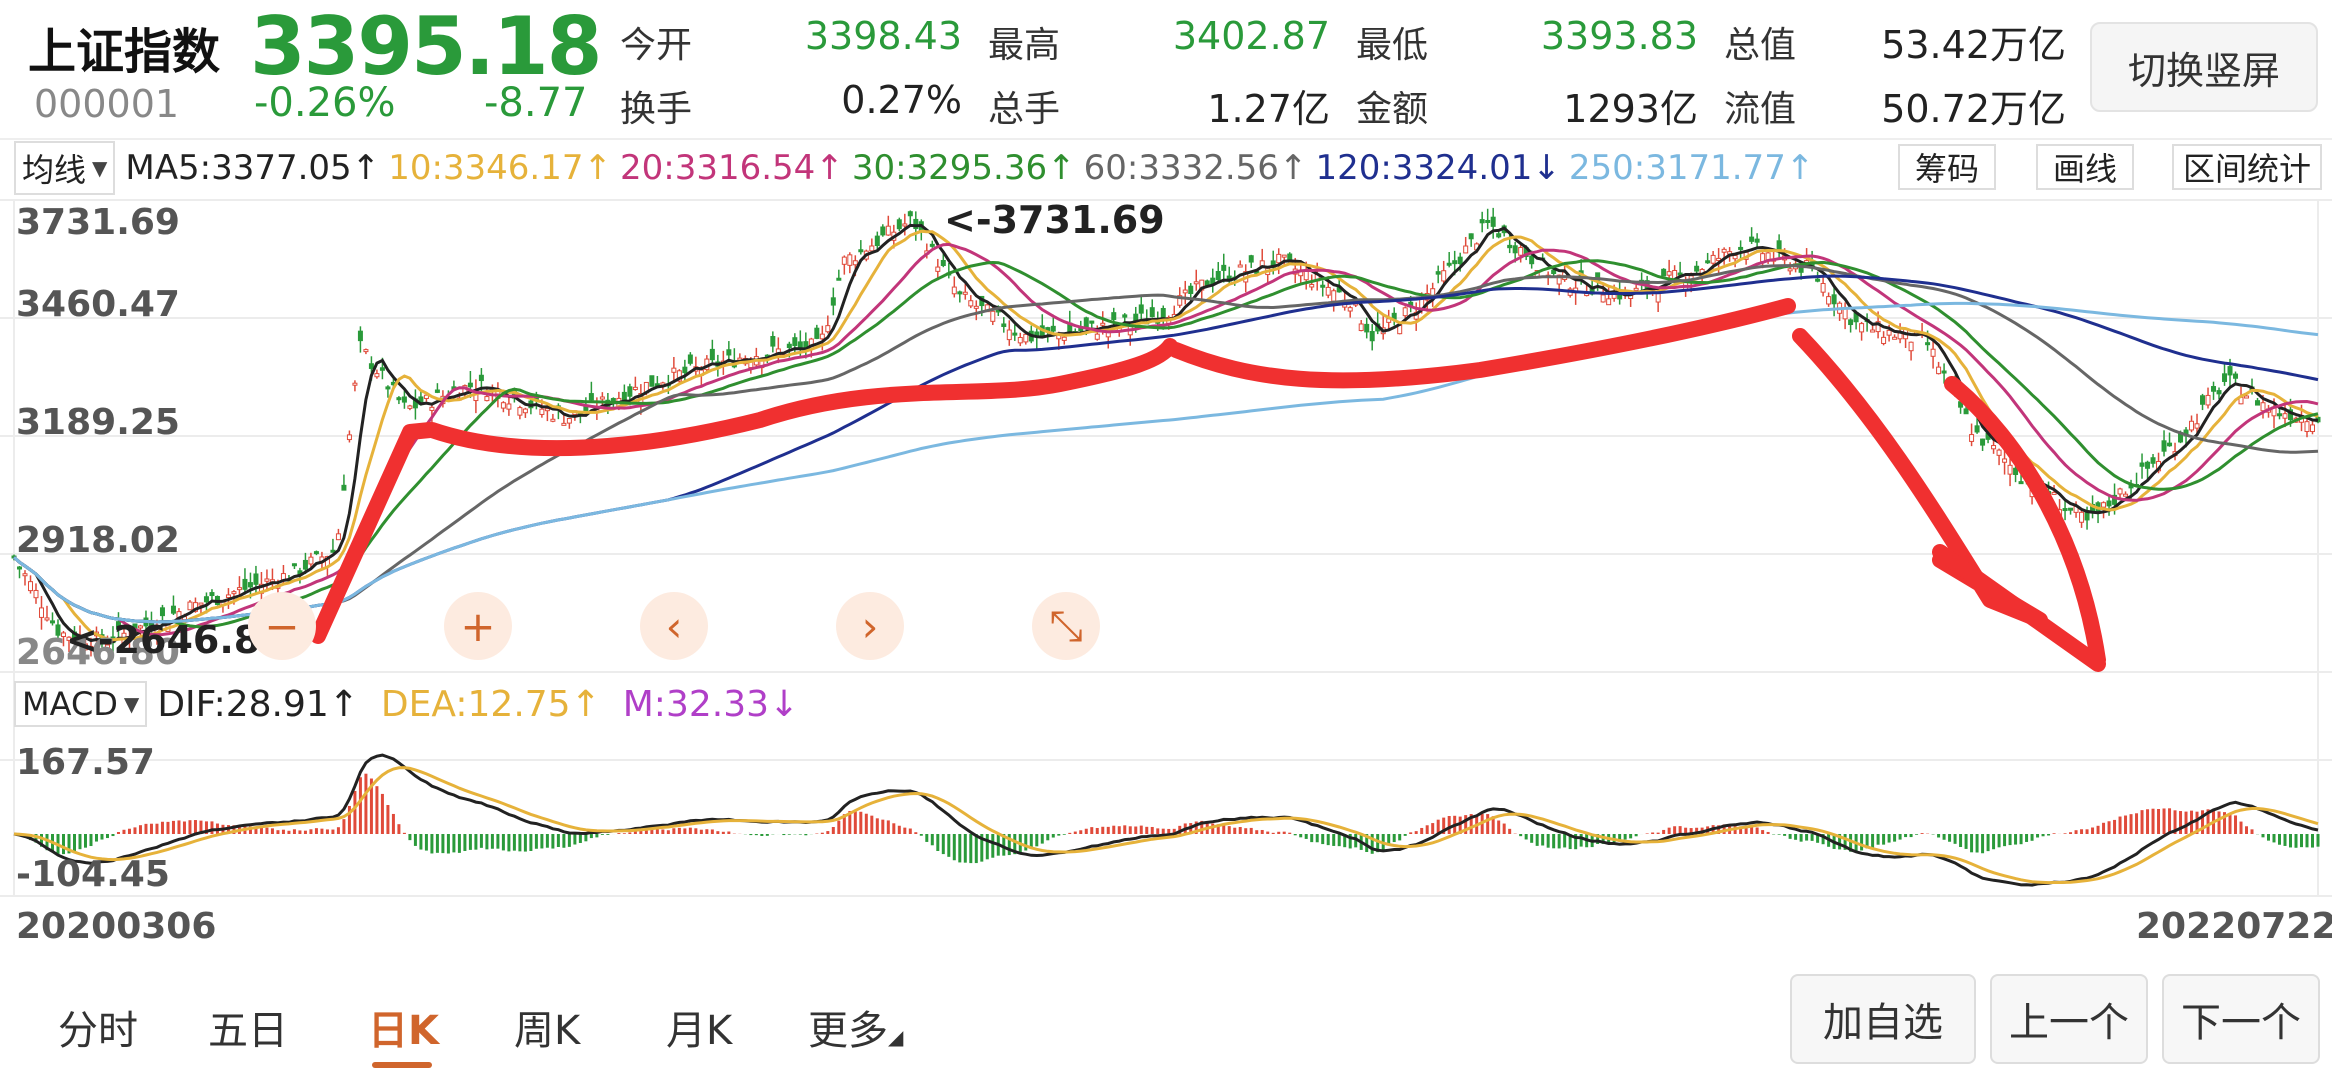 This screenshot has height=1076, width=2332. Describe the element at coordinates (2069, 1019) in the screenshot. I see `previous-button: 上一个` at that location.